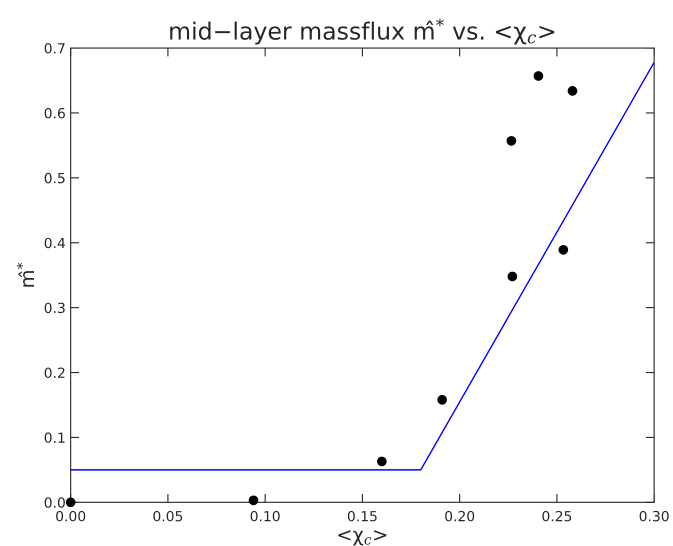  Describe the element at coordinates (54, 178) in the screenshot. I see `y-tick-label: 0.5` at that location.